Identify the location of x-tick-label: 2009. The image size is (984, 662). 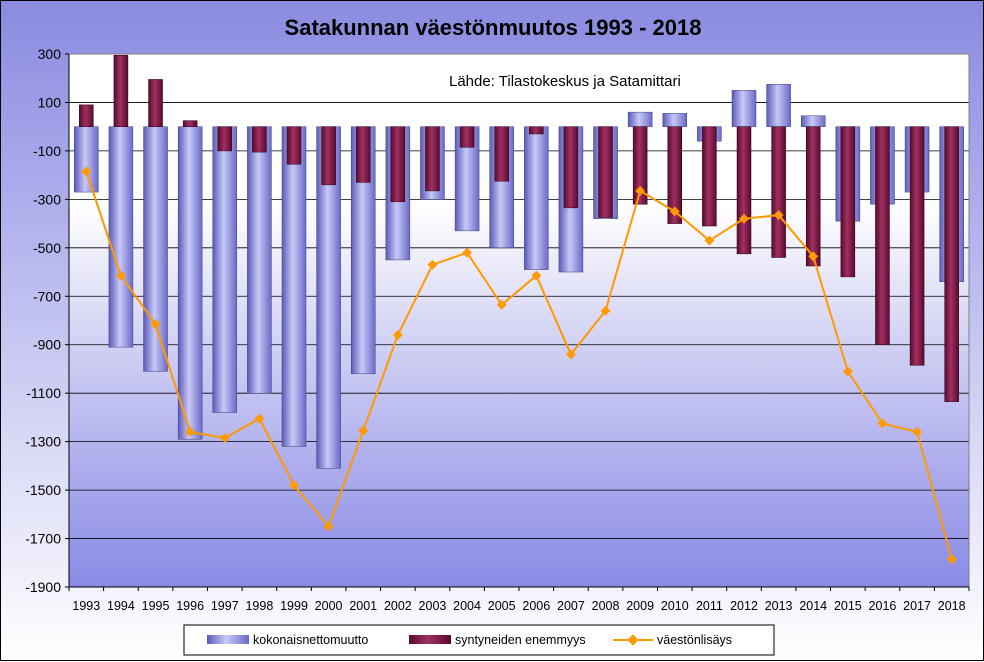
(640, 606).